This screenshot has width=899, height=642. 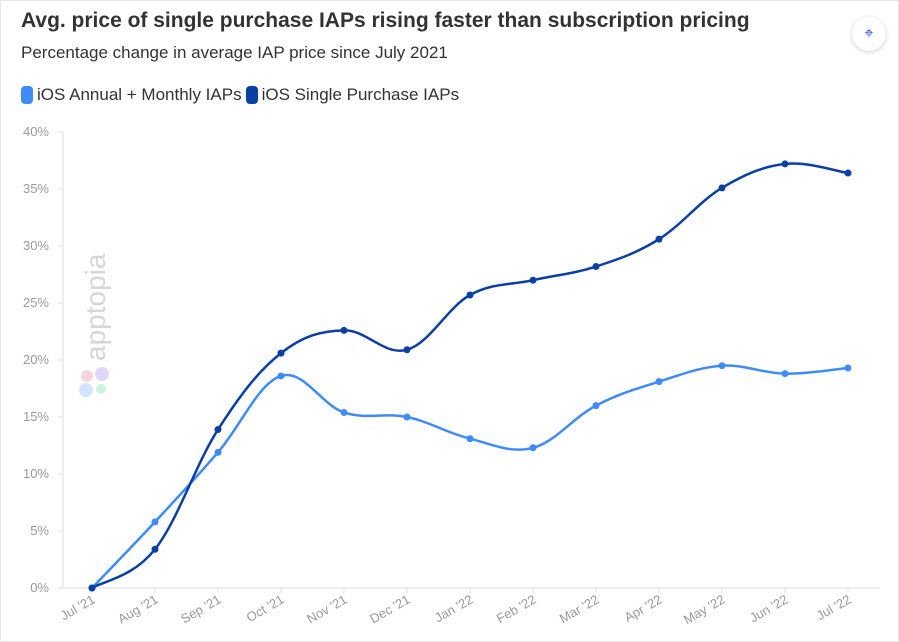 What do you see at coordinates (36, 245) in the screenshot?
I see `y-tick-label: 30%` at bounding box center [36, 245].